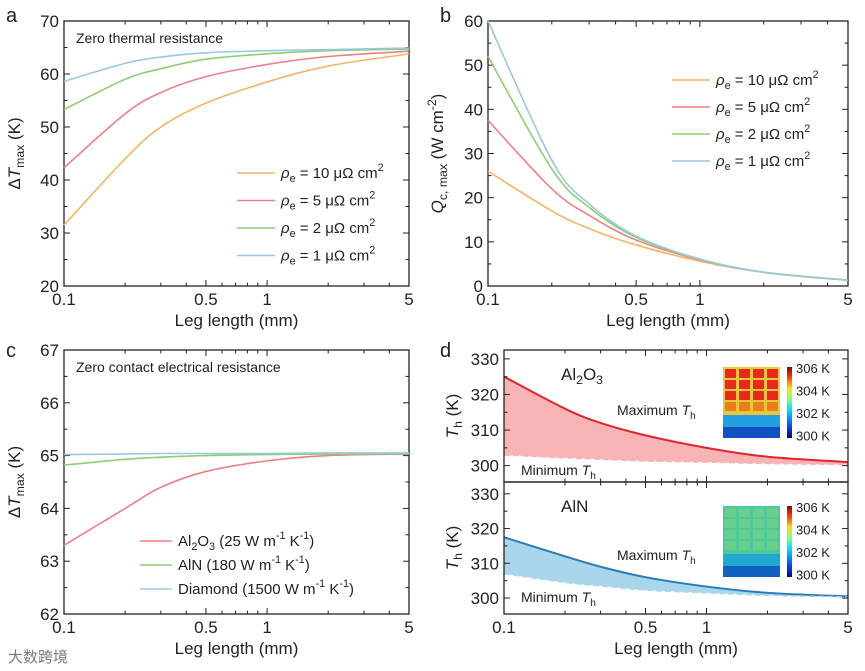 The height and width of the screenshot is (671, 865). I want to click on y-tick-label: 66, so click(49, 403).